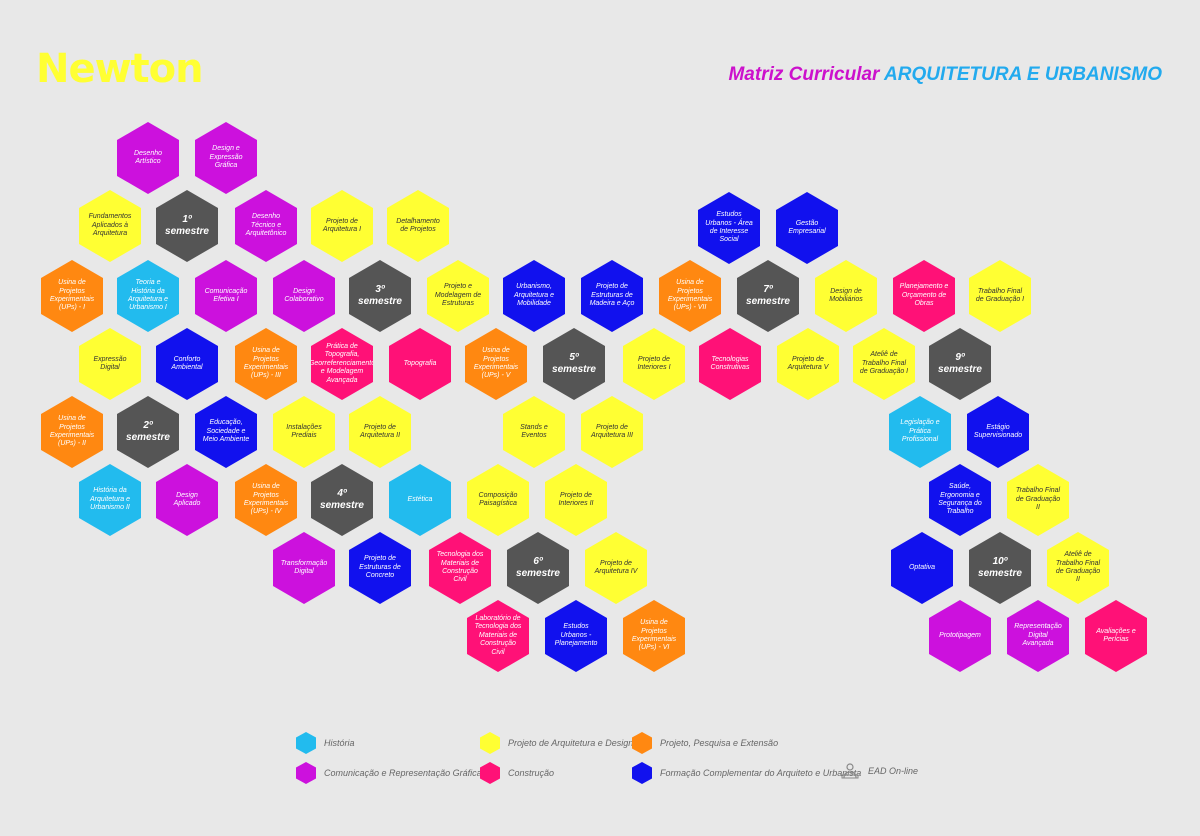 Image resolution: width=1200 pixels, height=836 pixels. I want to click on hex-label: Projeto de Interiores II, so click(576, 499).